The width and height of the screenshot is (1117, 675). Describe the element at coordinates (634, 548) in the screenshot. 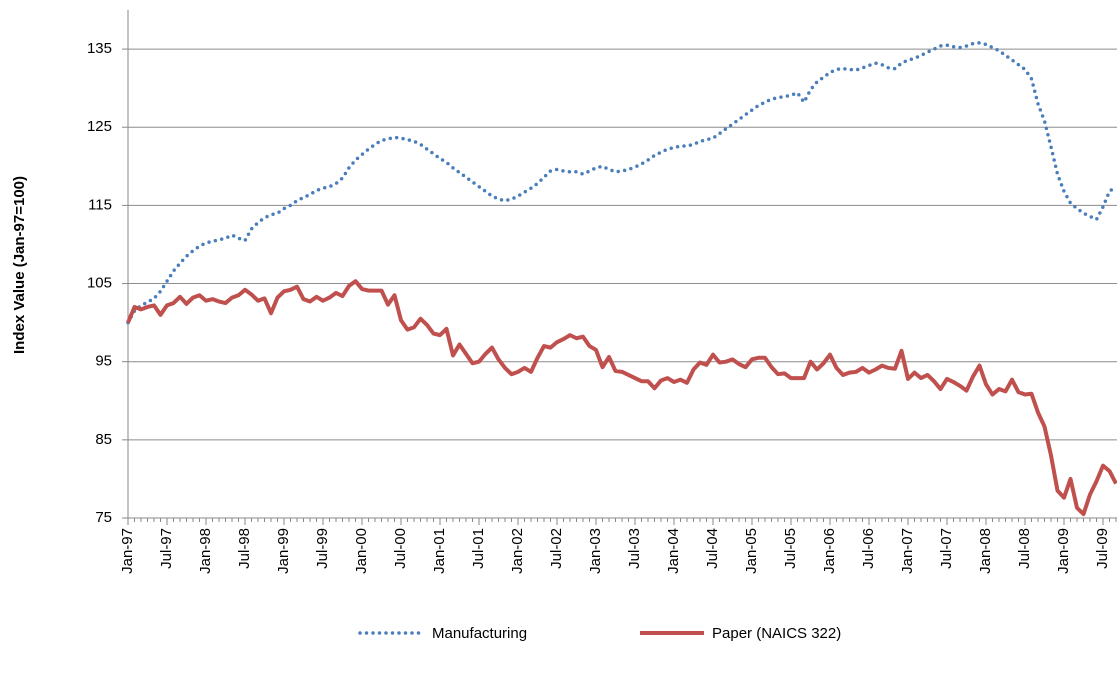

I see `x-tick-label: Jul-03` at that location.